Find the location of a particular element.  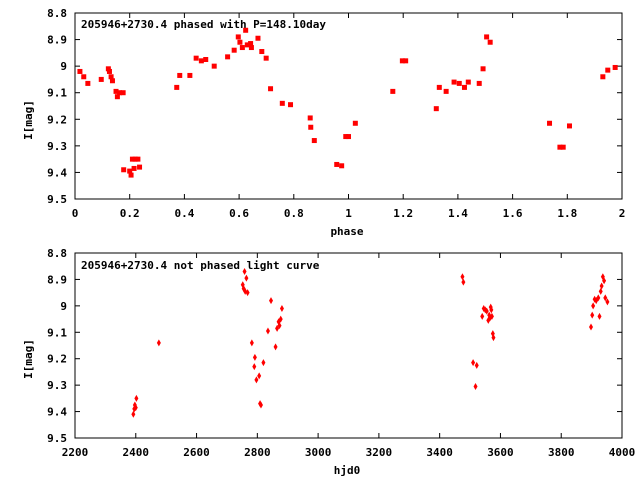

phased-x-tick-label: 2 is located at coordinates (622, 213).